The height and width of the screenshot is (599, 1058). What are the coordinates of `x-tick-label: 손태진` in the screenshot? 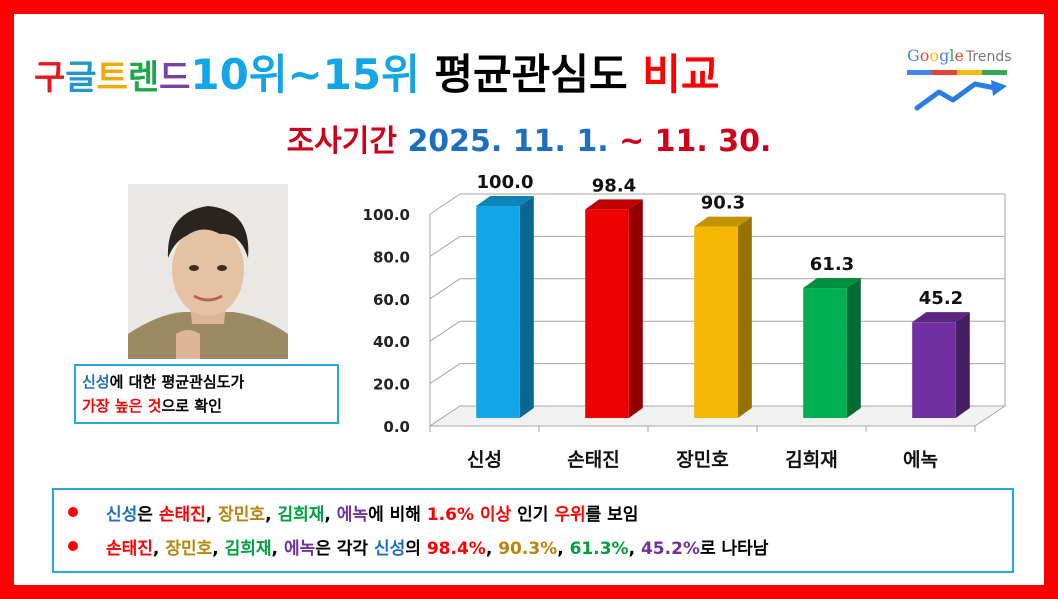 It's located at (593, 460).